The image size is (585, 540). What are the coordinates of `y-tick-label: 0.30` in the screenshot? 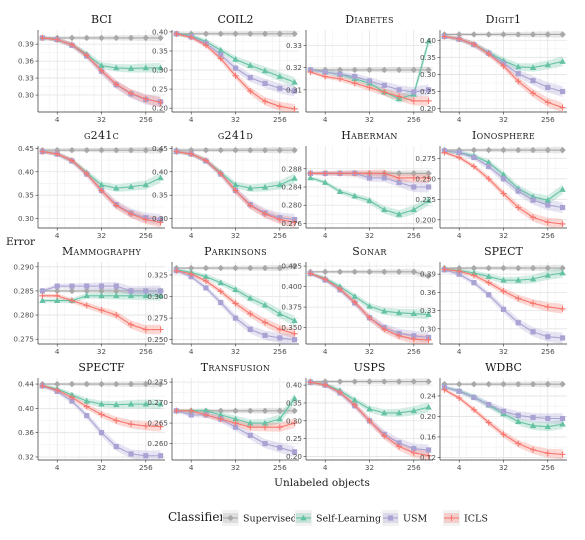 It's located at (26, 218).